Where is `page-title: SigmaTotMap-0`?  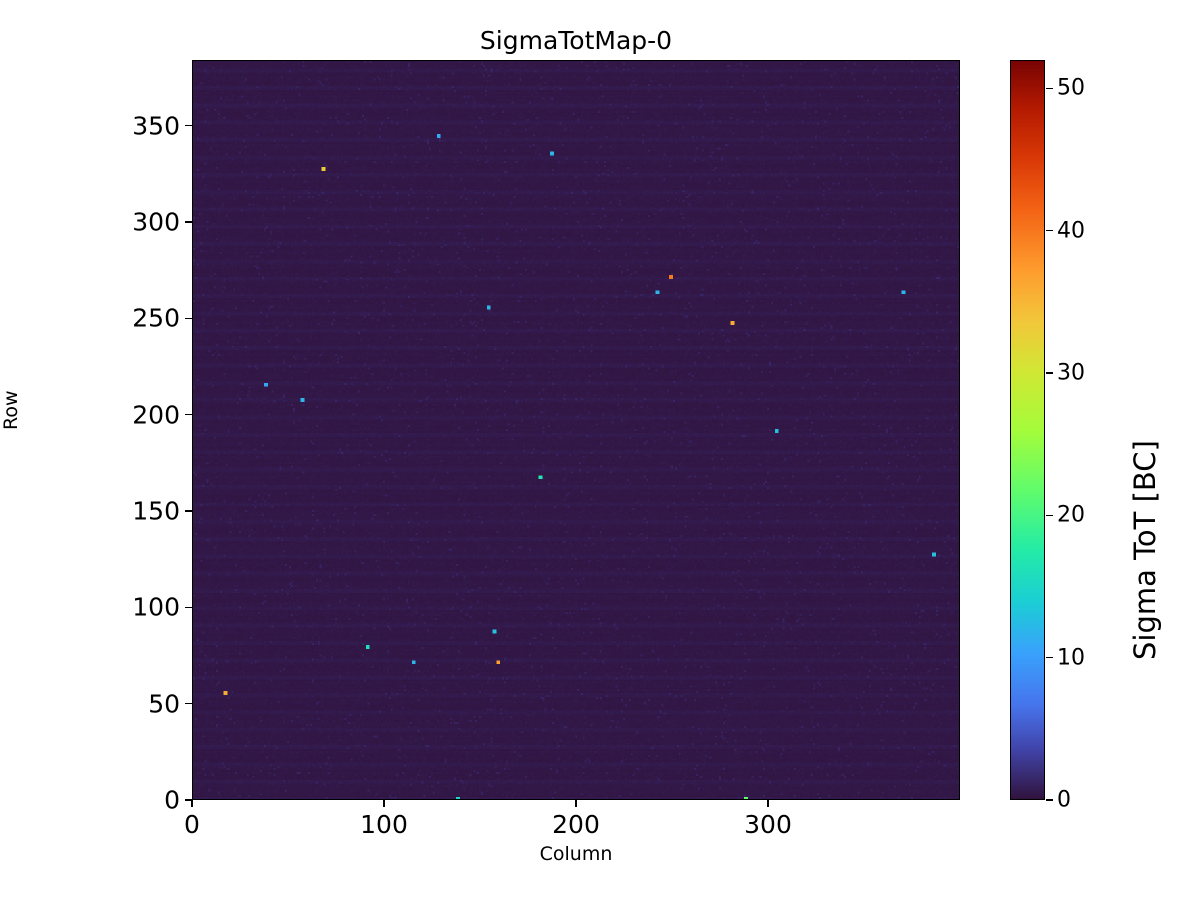
page-title: SigmaTotMap-0 is located at coordinates (576, 40).